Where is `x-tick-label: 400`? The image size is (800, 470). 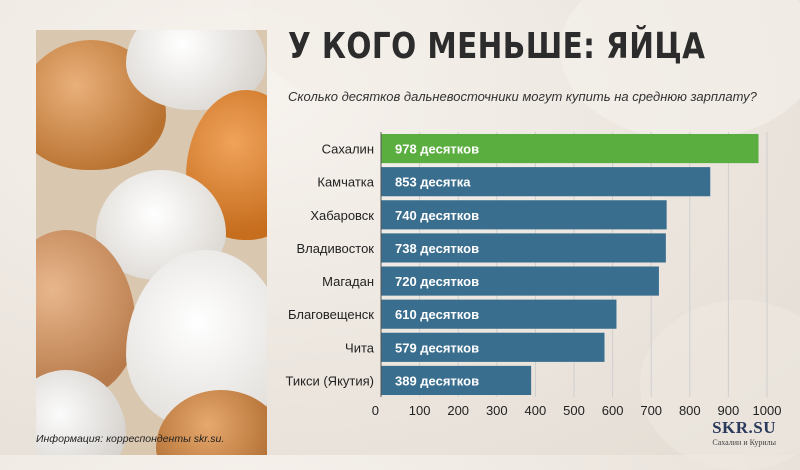
x-tick-label: 400 is located at coordinates (536, 410).